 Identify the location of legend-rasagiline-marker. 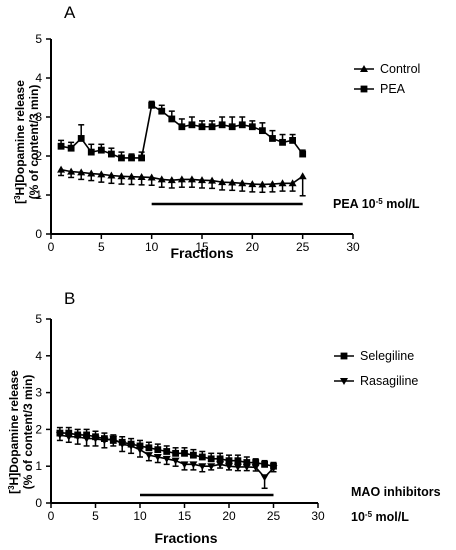
(344, 381).